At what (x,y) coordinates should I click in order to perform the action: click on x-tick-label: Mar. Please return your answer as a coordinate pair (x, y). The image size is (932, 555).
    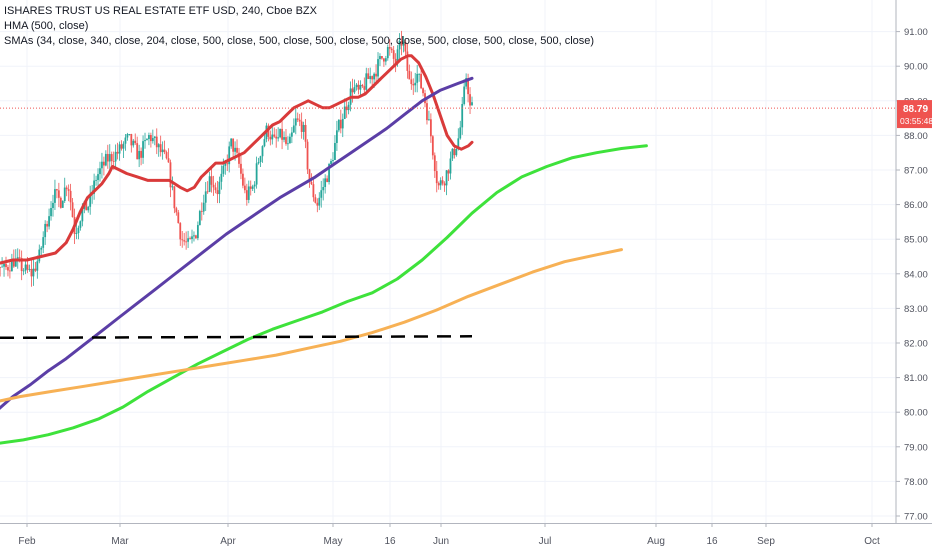
    Looking at the image, I should click on (120, 541).